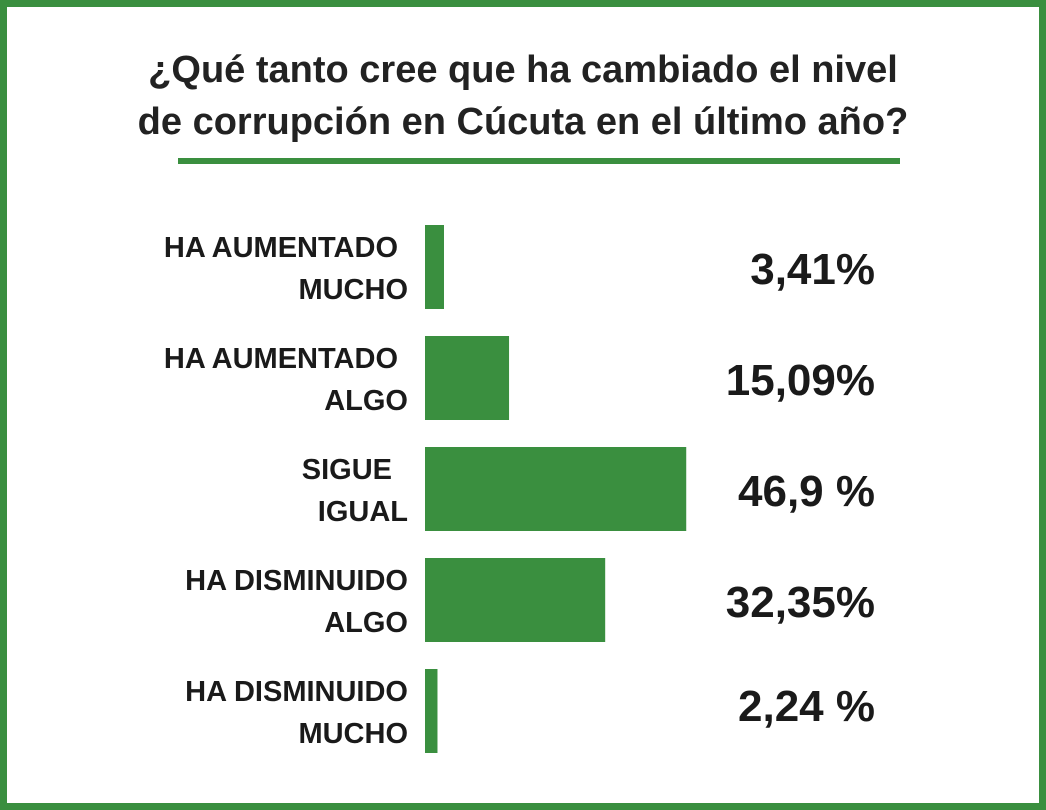  What do you see at coordinates (812, 269) in the screenshot?
I see `value-label-1: 3,41%` at bounding box center [812, 269].